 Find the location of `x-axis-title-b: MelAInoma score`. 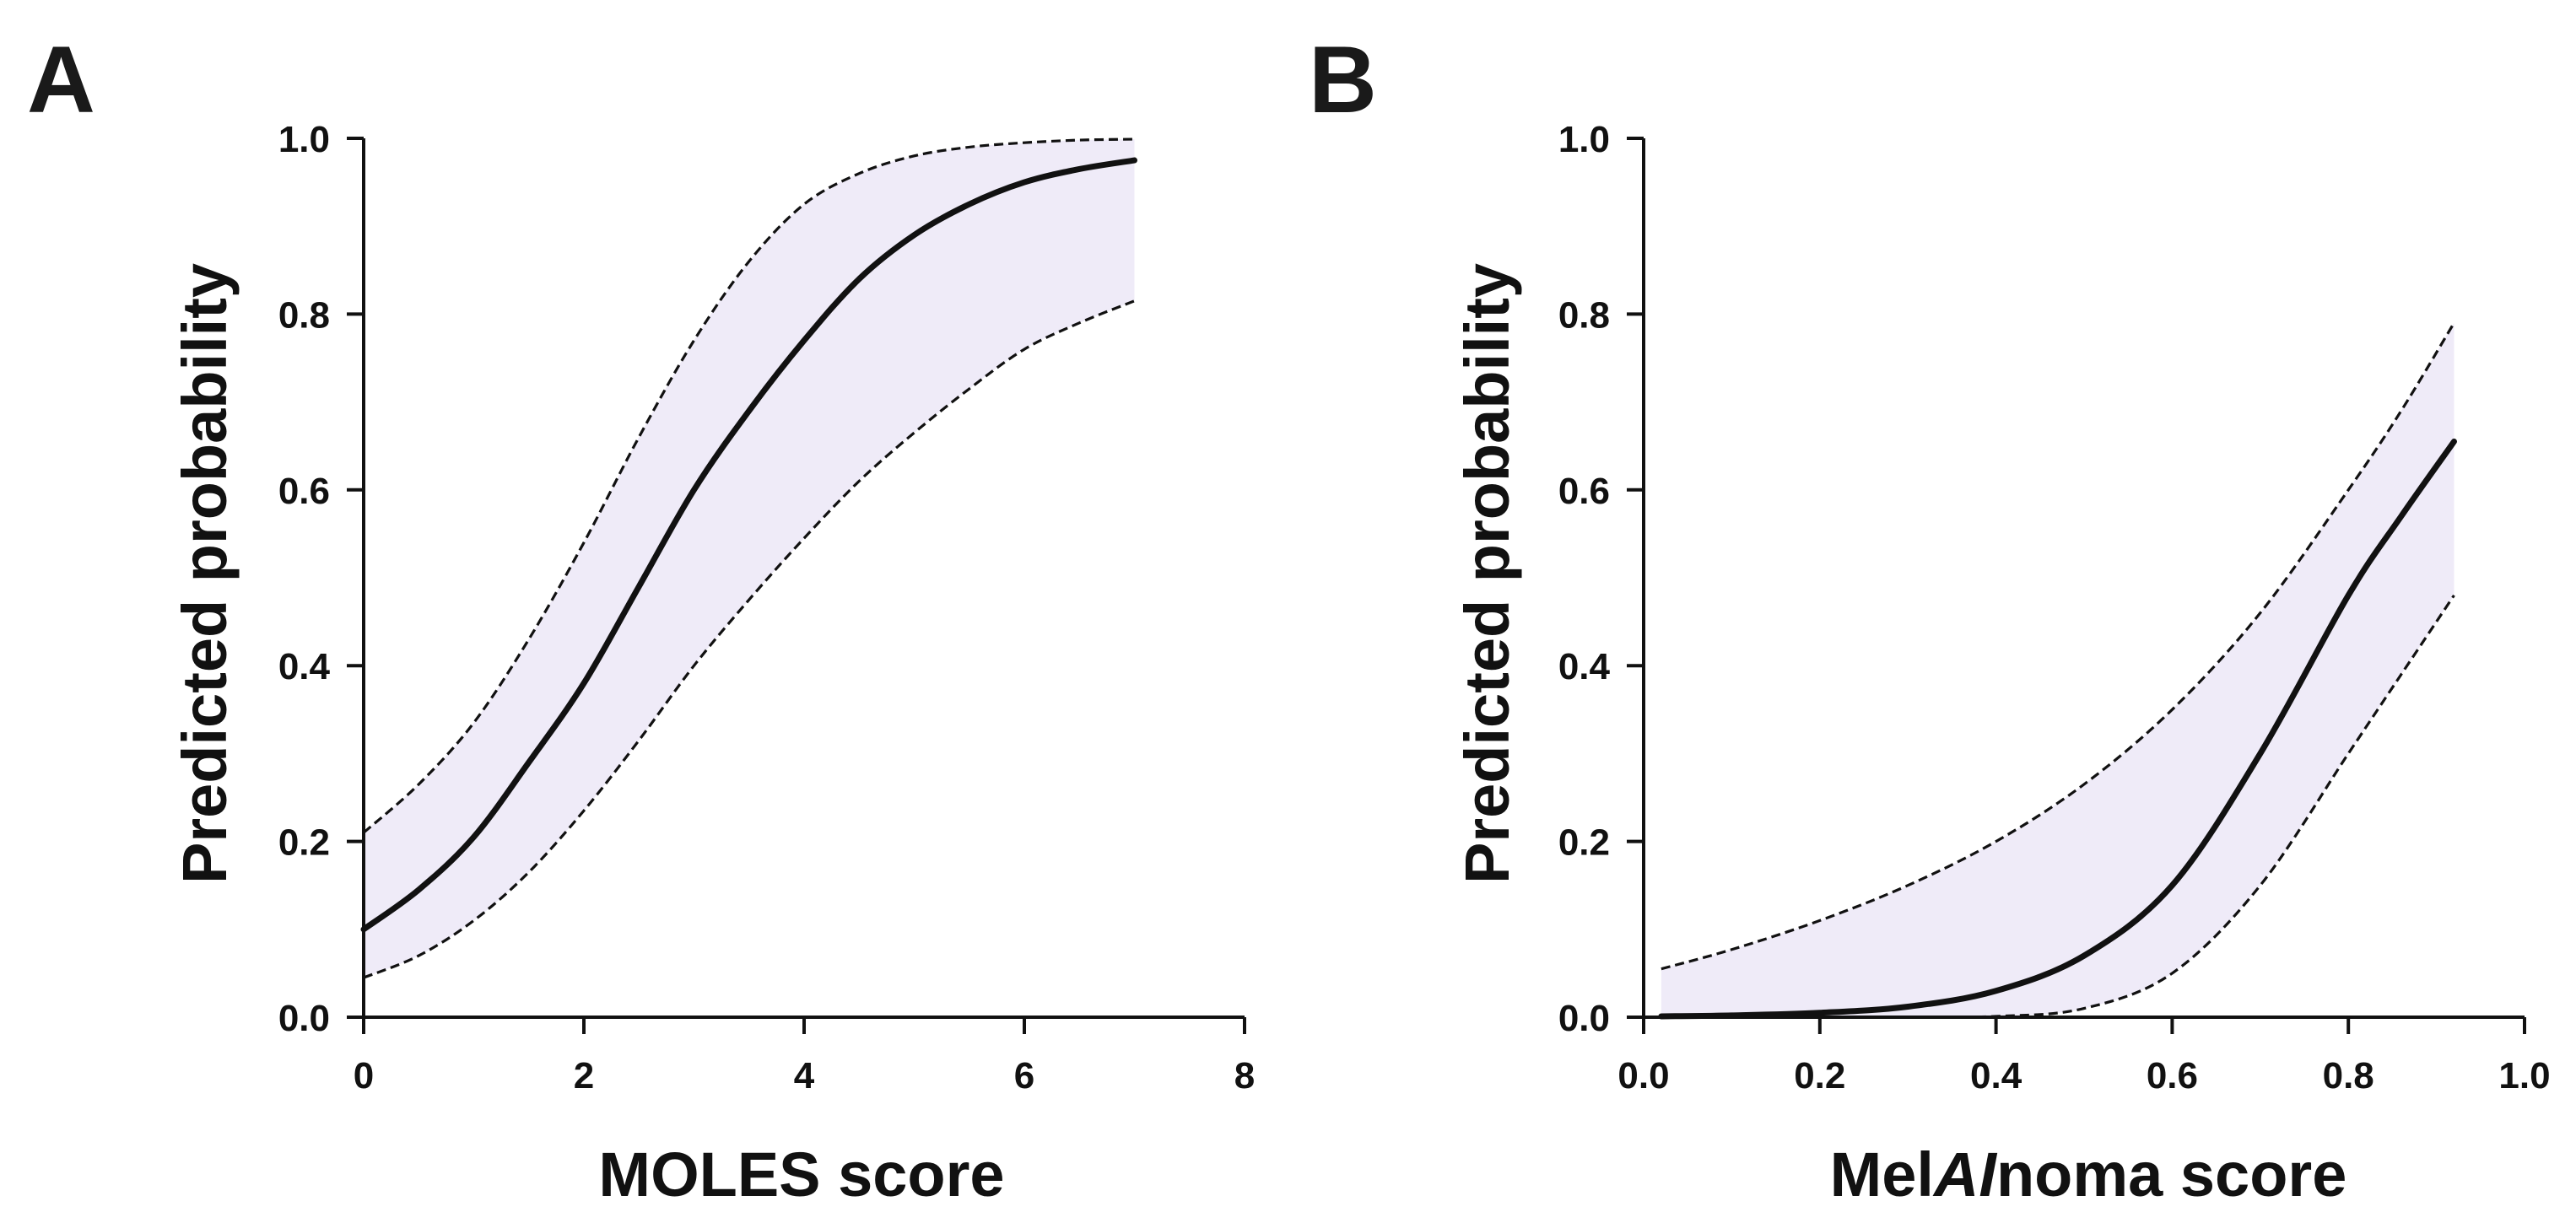

x-axis-title-b: MelAInoma score is located at coordinates (2088, 1174).